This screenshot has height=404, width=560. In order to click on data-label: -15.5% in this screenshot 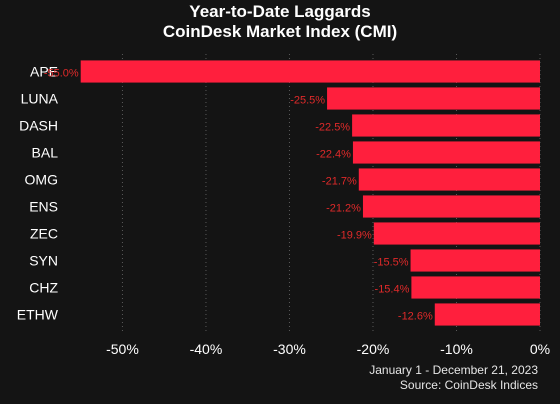, I will do `click(391, 263)`.